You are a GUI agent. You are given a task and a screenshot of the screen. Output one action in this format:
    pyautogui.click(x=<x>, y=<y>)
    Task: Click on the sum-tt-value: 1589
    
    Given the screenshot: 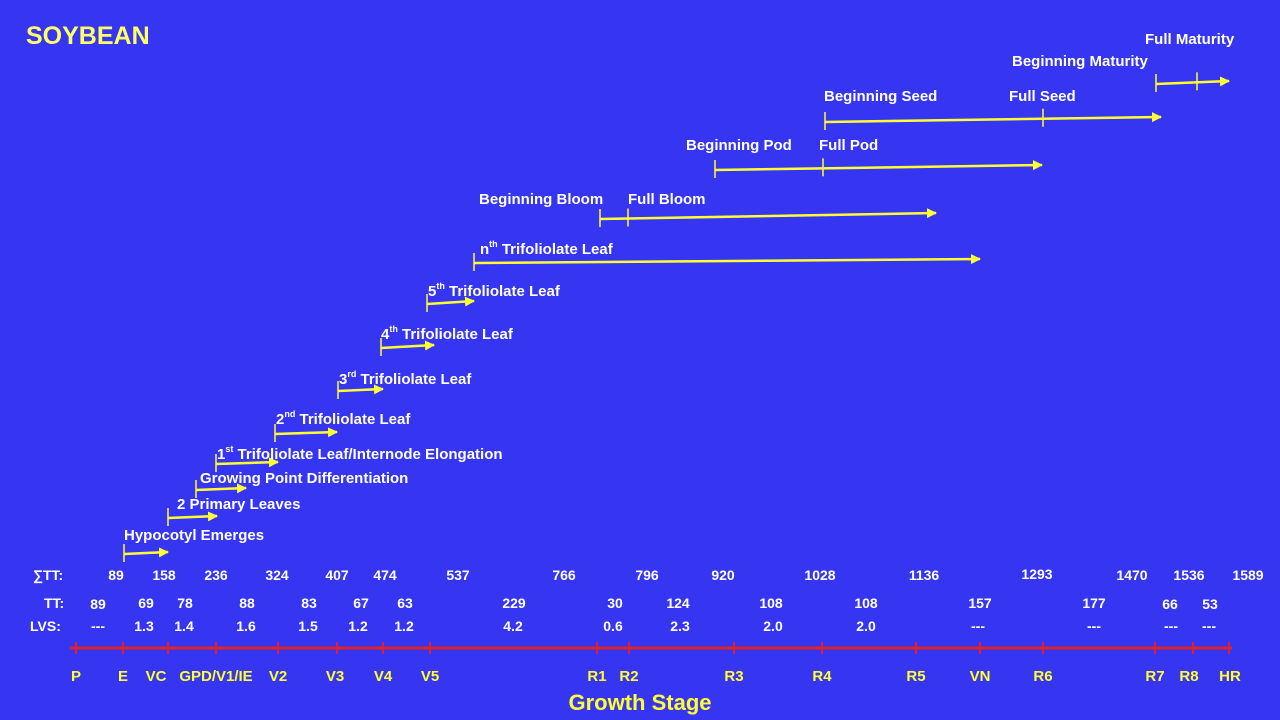 What is the action you would take?
    pyautogui.click(x=1248, y=575)
    